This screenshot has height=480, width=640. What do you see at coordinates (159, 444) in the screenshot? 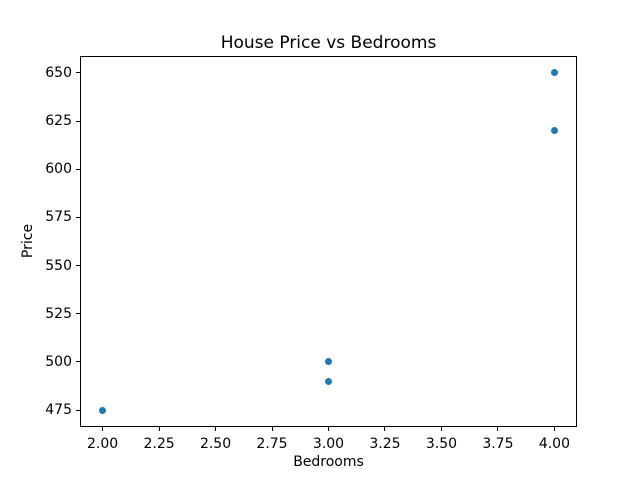
I see `x-tick-label: 2.25` at bounding box center [159, 444].